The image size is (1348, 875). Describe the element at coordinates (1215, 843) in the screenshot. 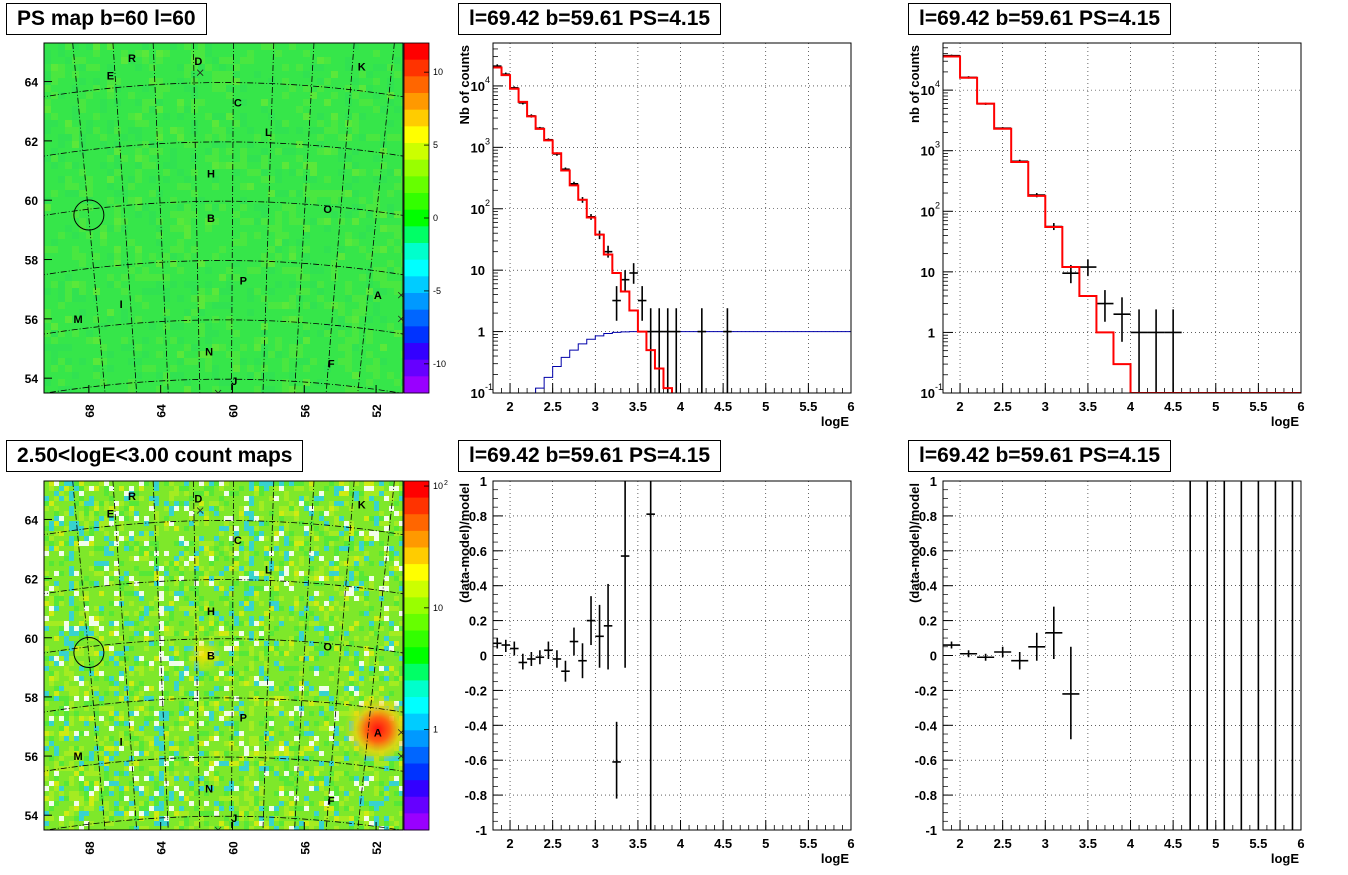

I see `x-tick-label: 5` at that location.